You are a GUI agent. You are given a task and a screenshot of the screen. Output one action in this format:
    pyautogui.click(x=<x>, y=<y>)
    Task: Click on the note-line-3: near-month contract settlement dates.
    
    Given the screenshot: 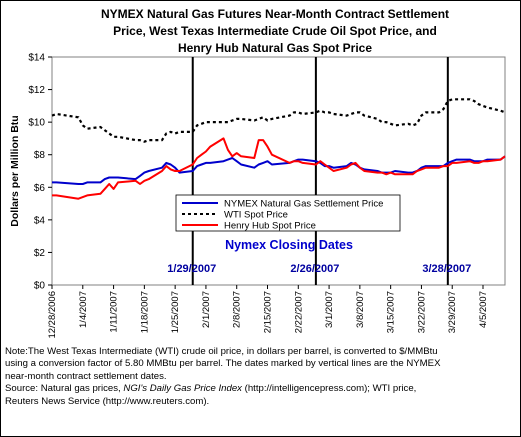 What is the action you would take?
    pyautogui.click(x=86, y=376)
    